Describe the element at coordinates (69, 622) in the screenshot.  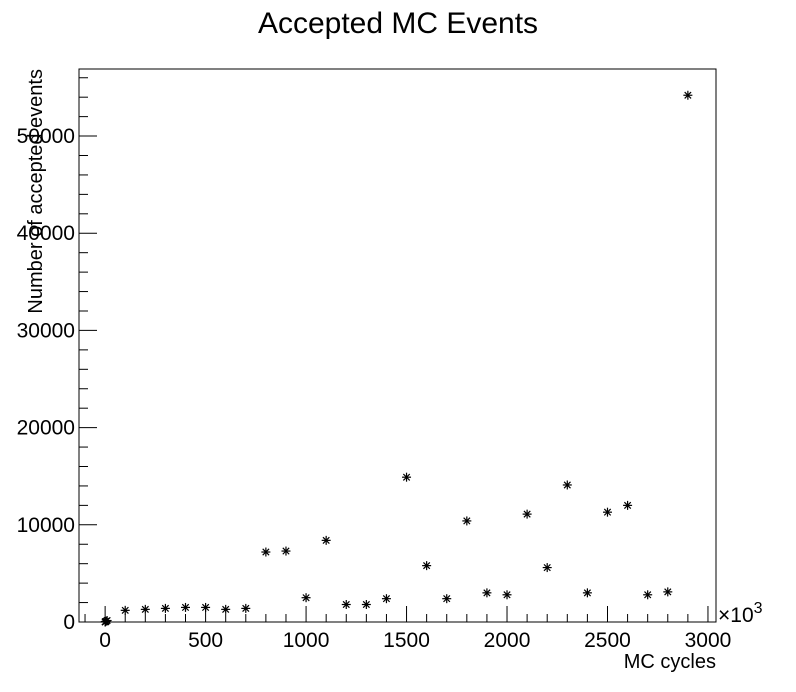
I see `y-tick-label: 0` at that location.